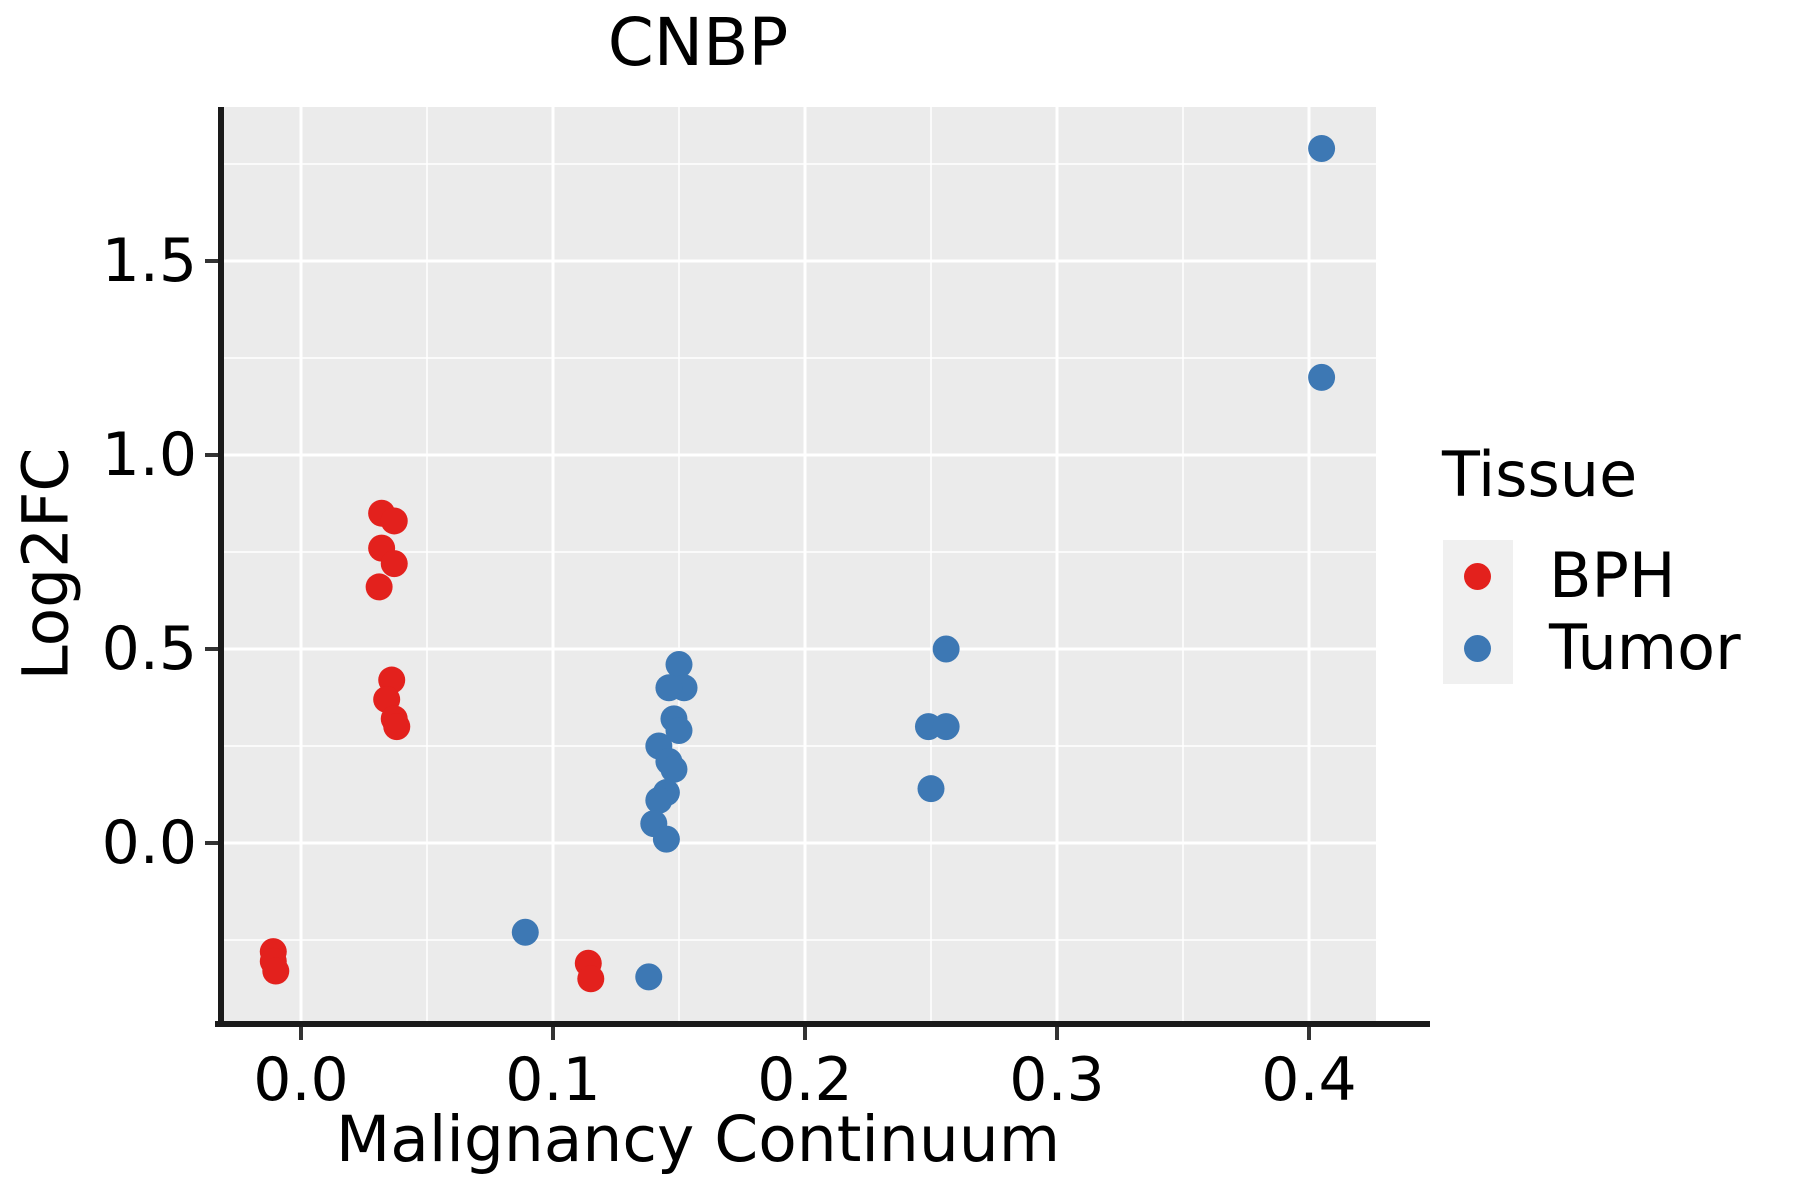  Describe the element at coordinates (149, 649) in the screenshot. I see `y-tick-label: 0.5` at that location.